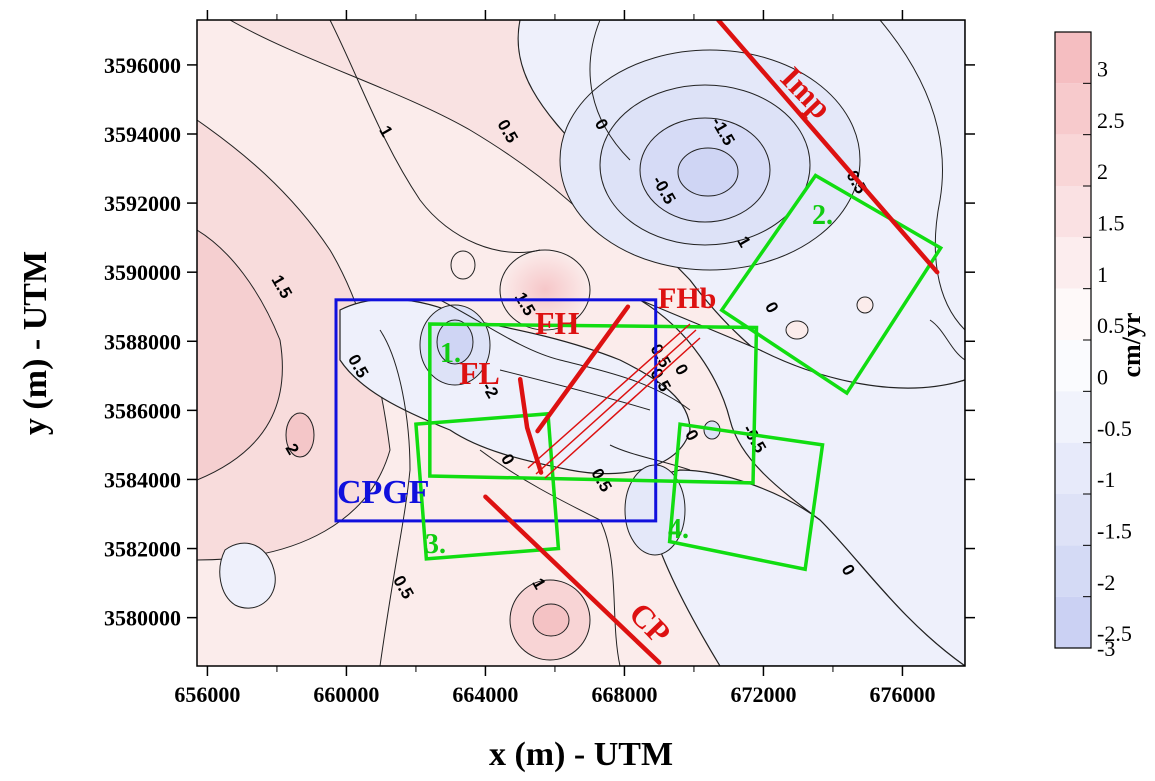  I want to click on y-tick-label: 3590000, so click(142, 272).